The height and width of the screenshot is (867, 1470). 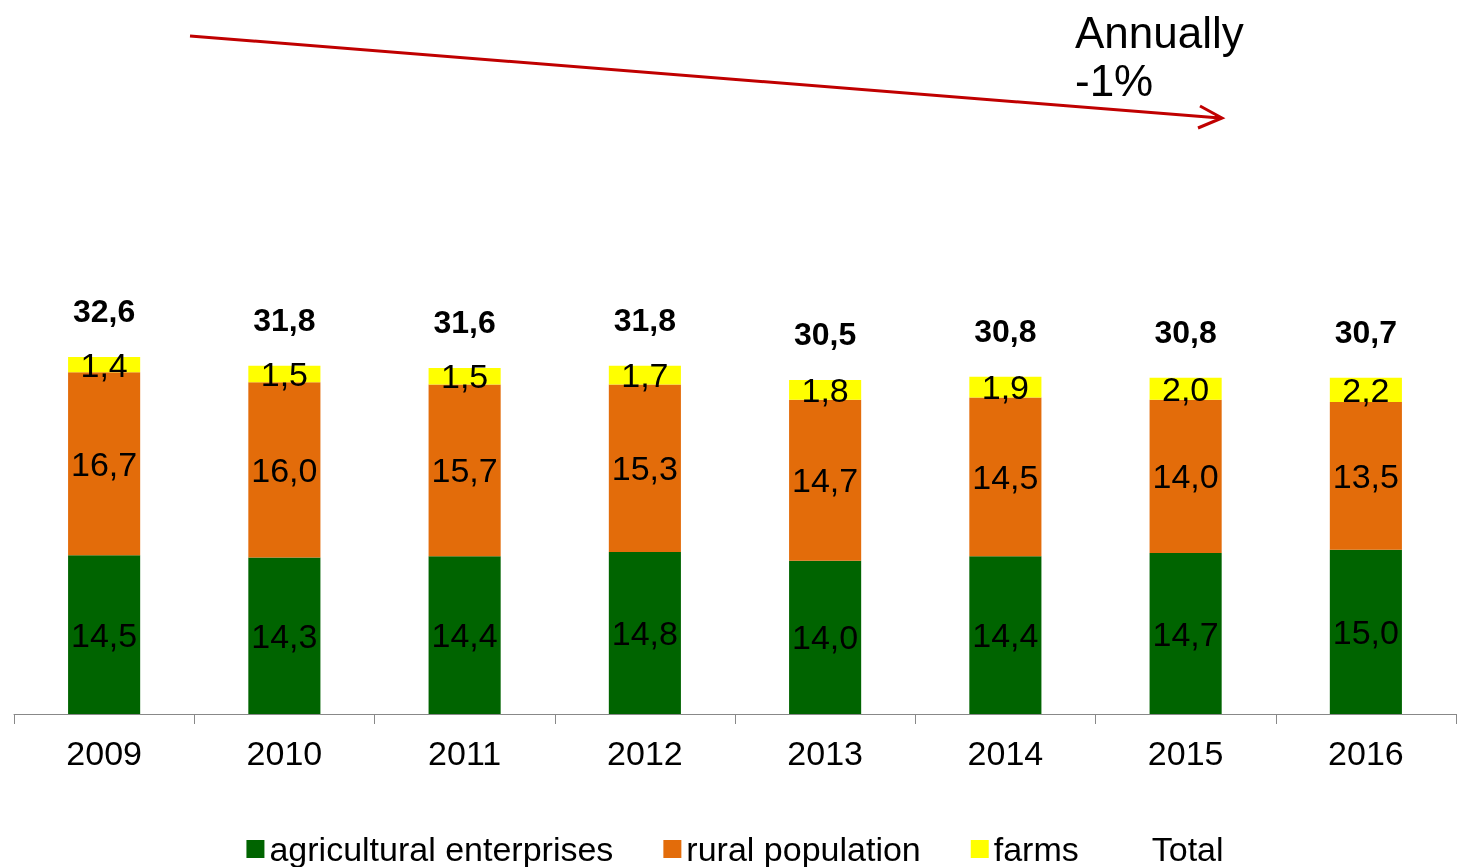 I want to click on x-tick-label: 2016, so click(x=1366, y=753).